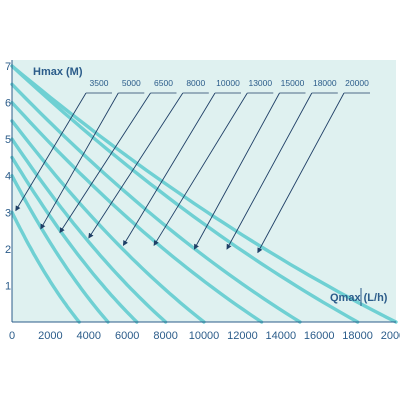 This screenshot has width=400, height=400. I want to click on y-axis-title: Hmax (M), so click(58, 72).